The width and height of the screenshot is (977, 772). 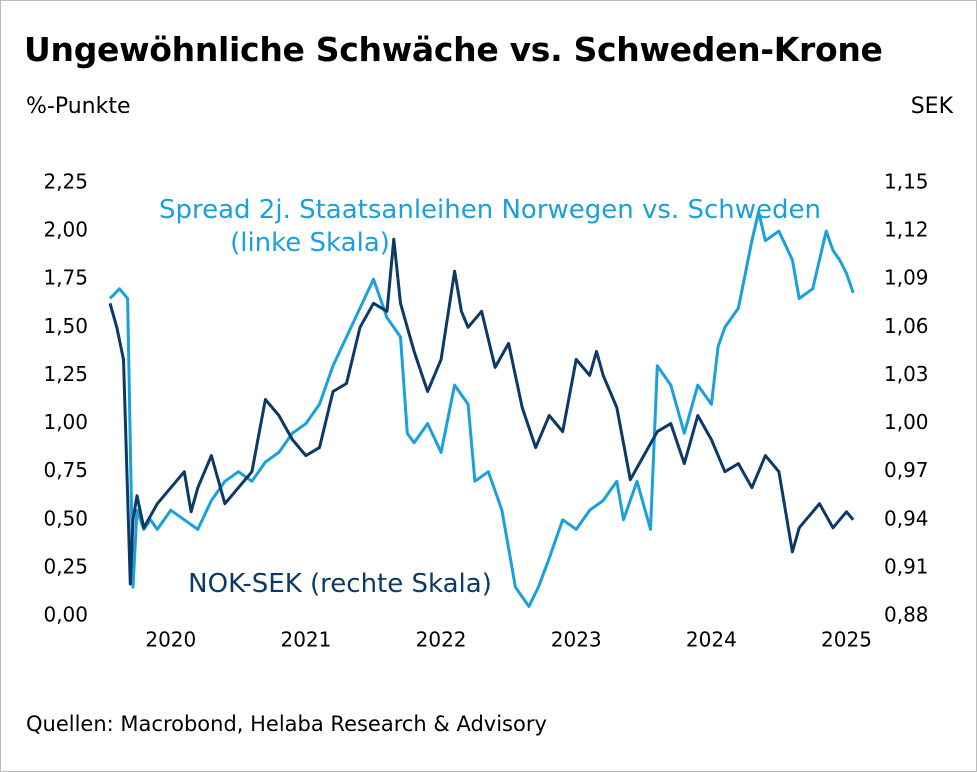 What do you see at coordinates (508, 640) in the screenshot?
I see `x-axis-ticks: 2020 2021 2022 2023 2024 2025` at bounding box center [508, 640].